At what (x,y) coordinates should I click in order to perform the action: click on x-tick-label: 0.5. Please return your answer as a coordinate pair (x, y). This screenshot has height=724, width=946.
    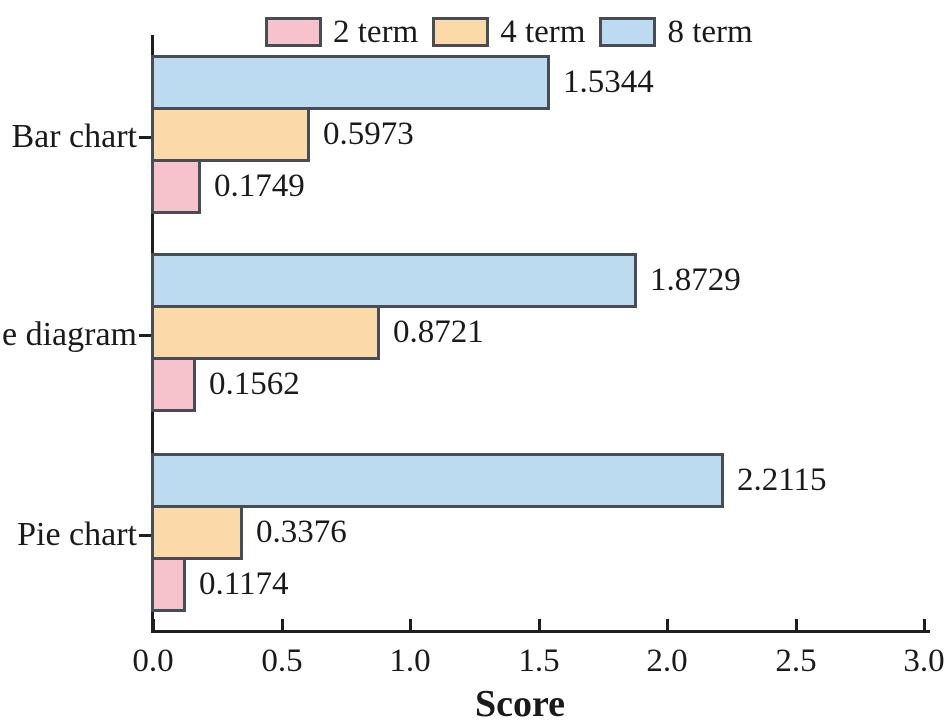
    Looking at the image, I should click on (282, 661).